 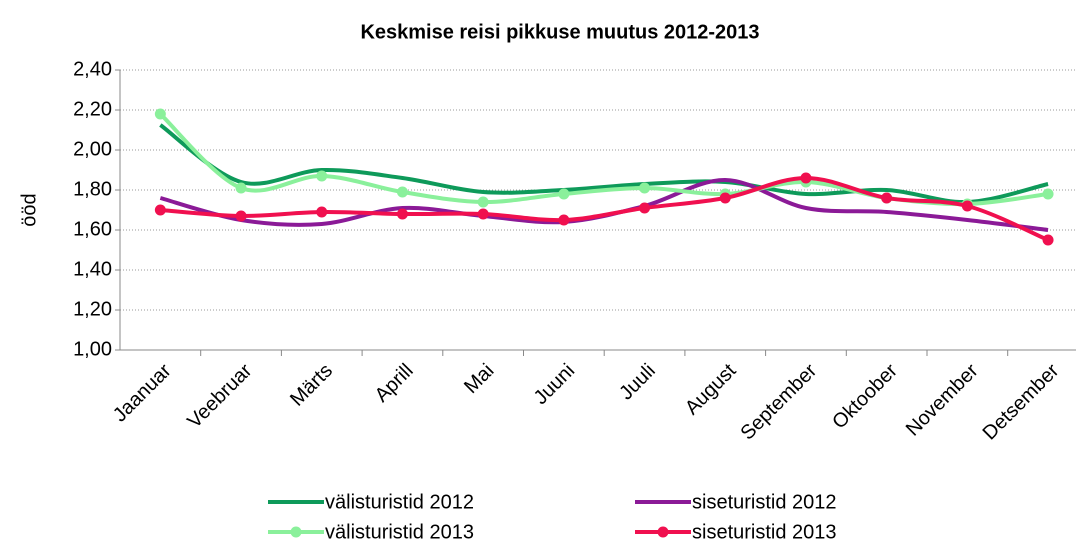 I want to click on x-tick-label: August, so click(x=711, y=389).